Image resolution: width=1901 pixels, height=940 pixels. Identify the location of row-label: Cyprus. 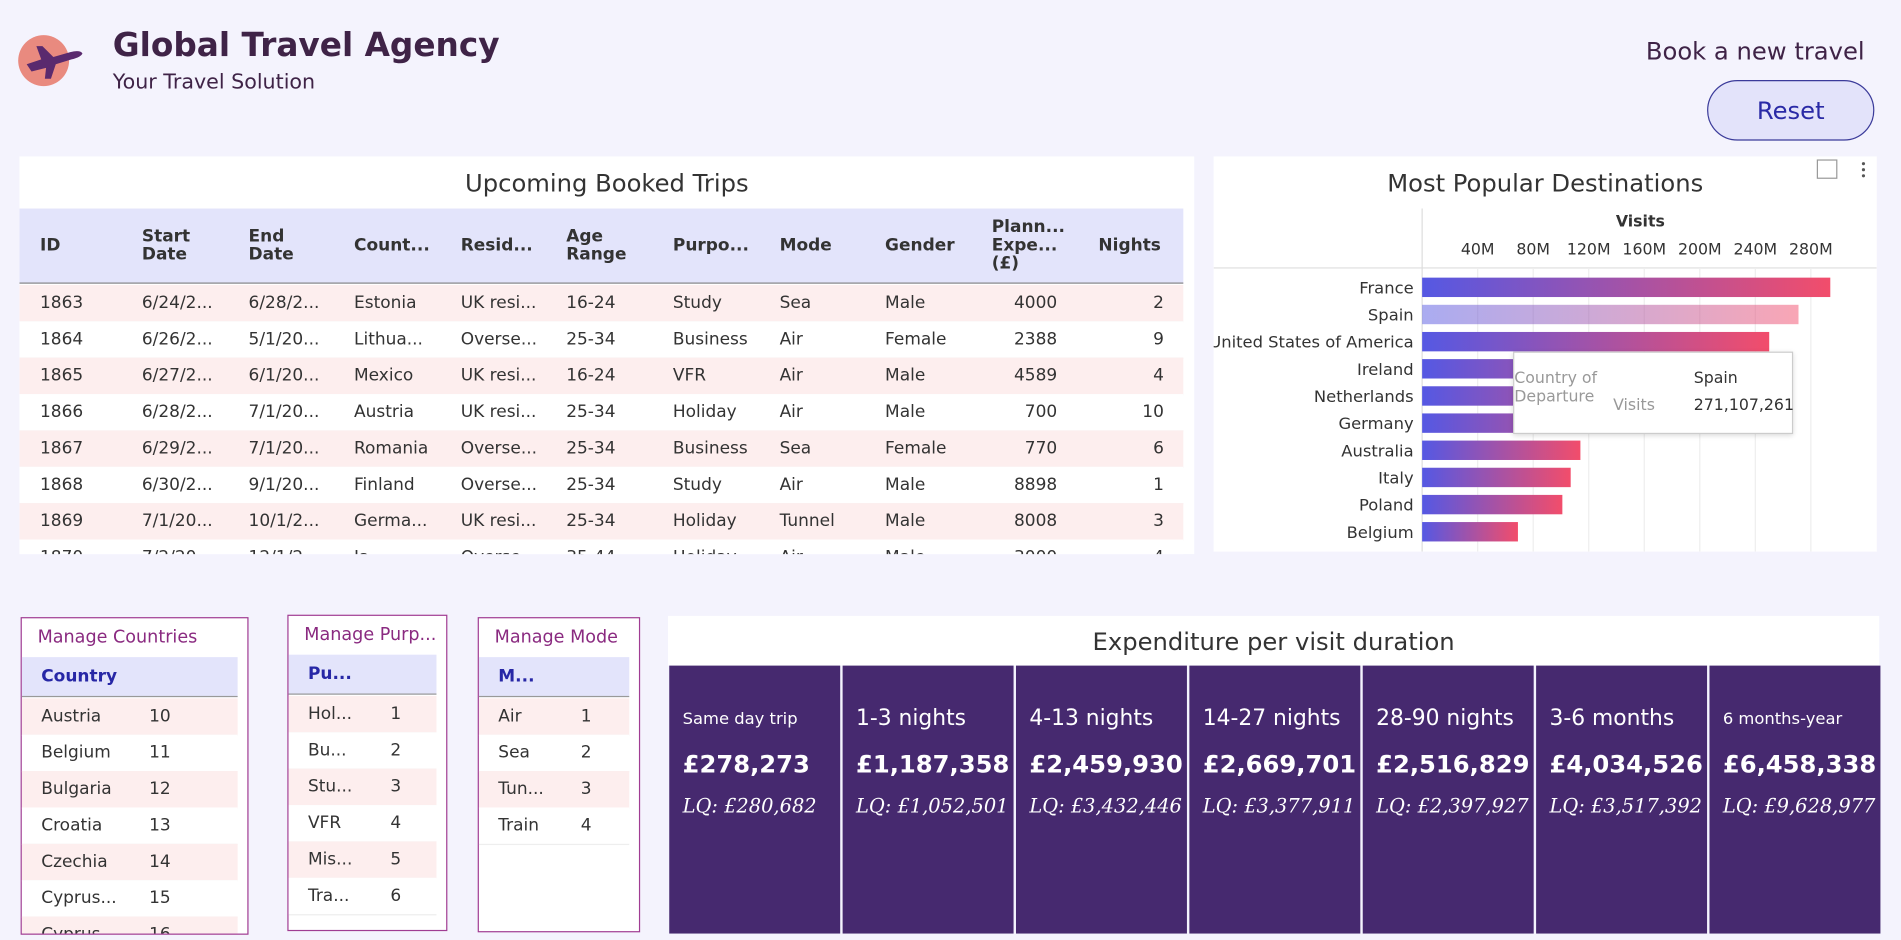
(71, 930).